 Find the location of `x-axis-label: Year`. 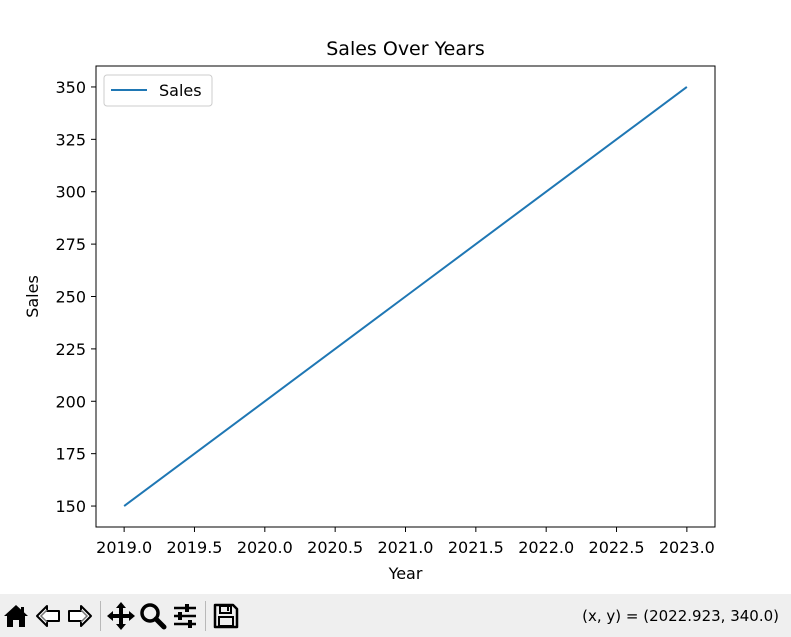

x-axis-label: Year is located at coordinates (405, 573).